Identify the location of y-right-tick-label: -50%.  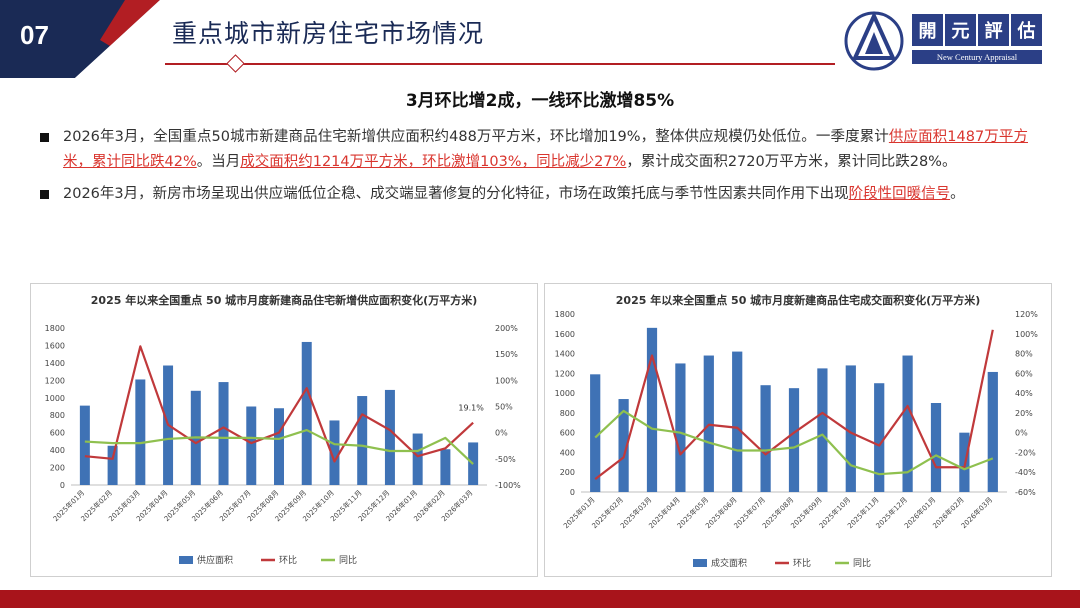
(505, 459).